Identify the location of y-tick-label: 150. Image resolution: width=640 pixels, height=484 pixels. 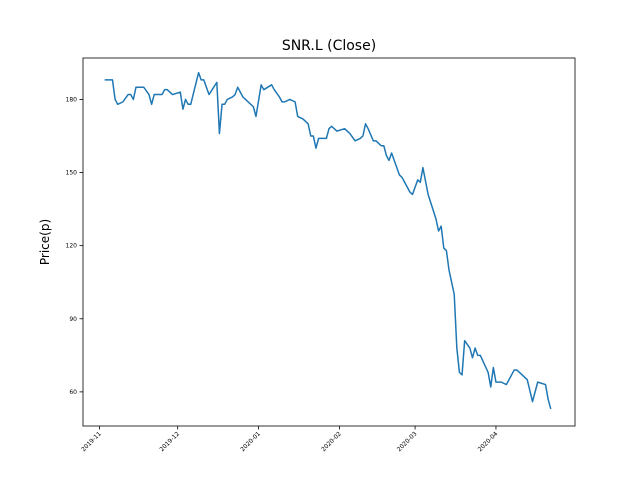
(72, 173).